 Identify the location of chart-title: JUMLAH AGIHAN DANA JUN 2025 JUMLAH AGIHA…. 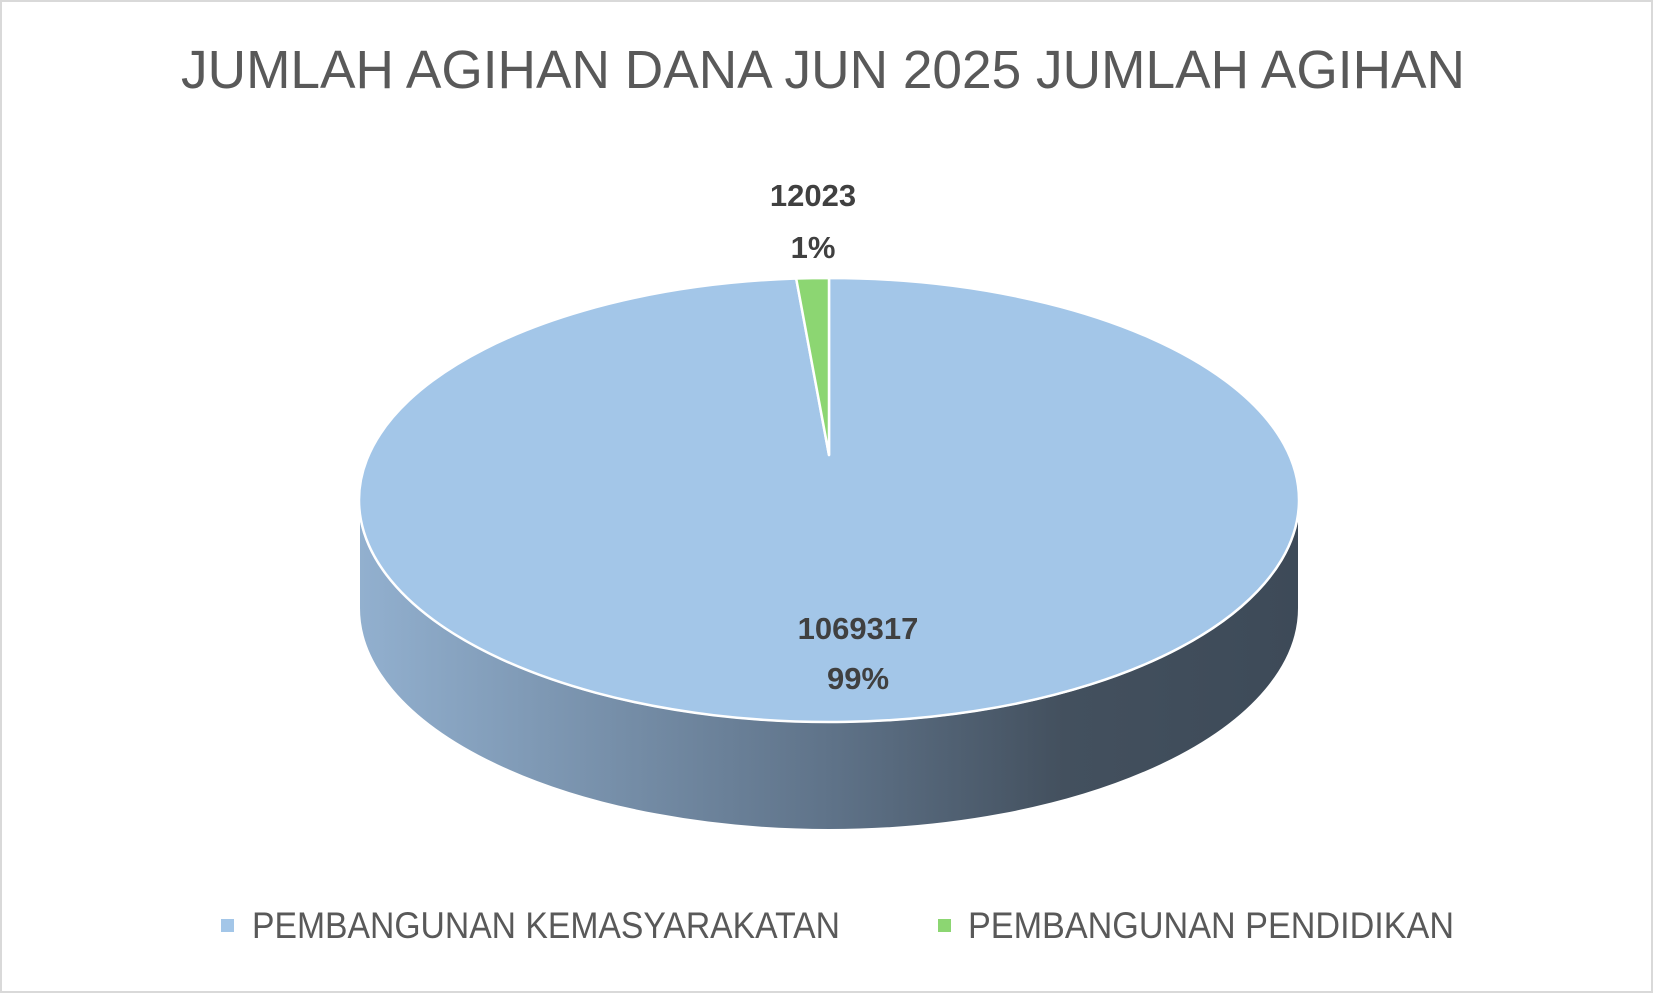
(823, 70).